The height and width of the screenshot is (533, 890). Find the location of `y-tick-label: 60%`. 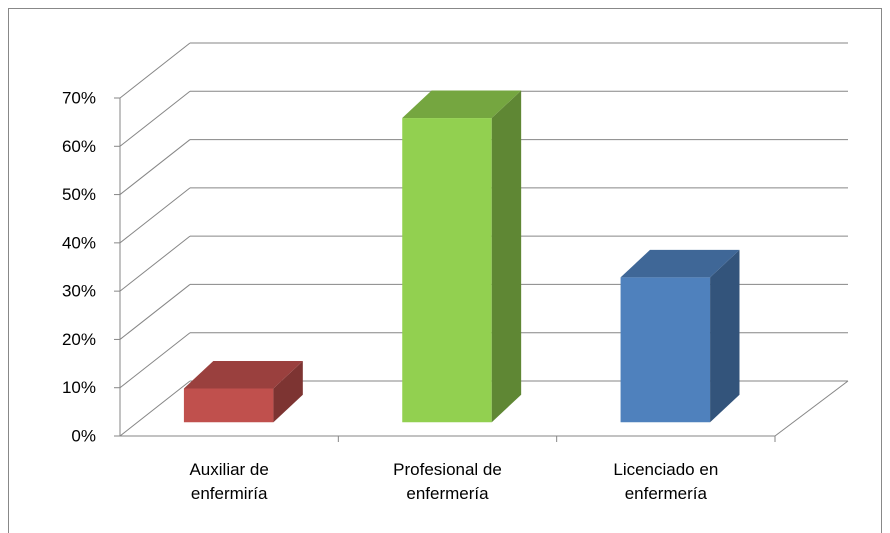

y-tick-label: 60% is located at coordinates (79, 146).